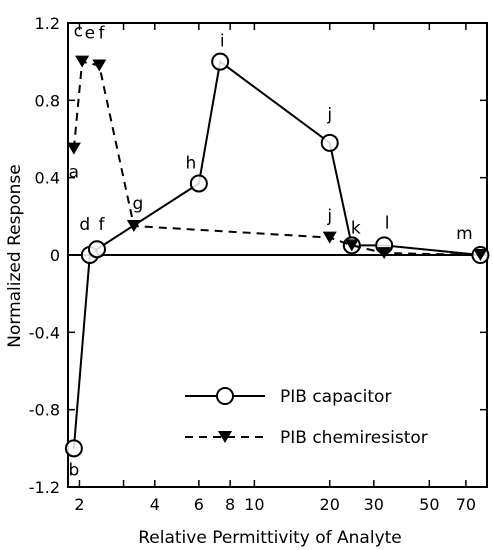  Describe the element at coordinates (47, 23) in the screenshot. I see `y-tick-label: 1.2` at that location.